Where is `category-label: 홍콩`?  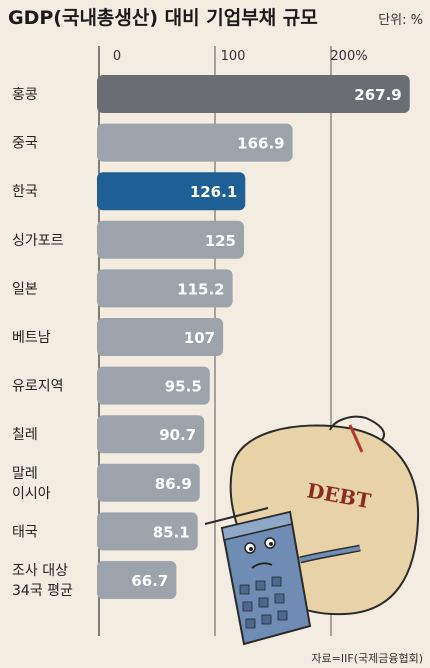 category-label: 홍콩 is located at coordinates (25, 95).